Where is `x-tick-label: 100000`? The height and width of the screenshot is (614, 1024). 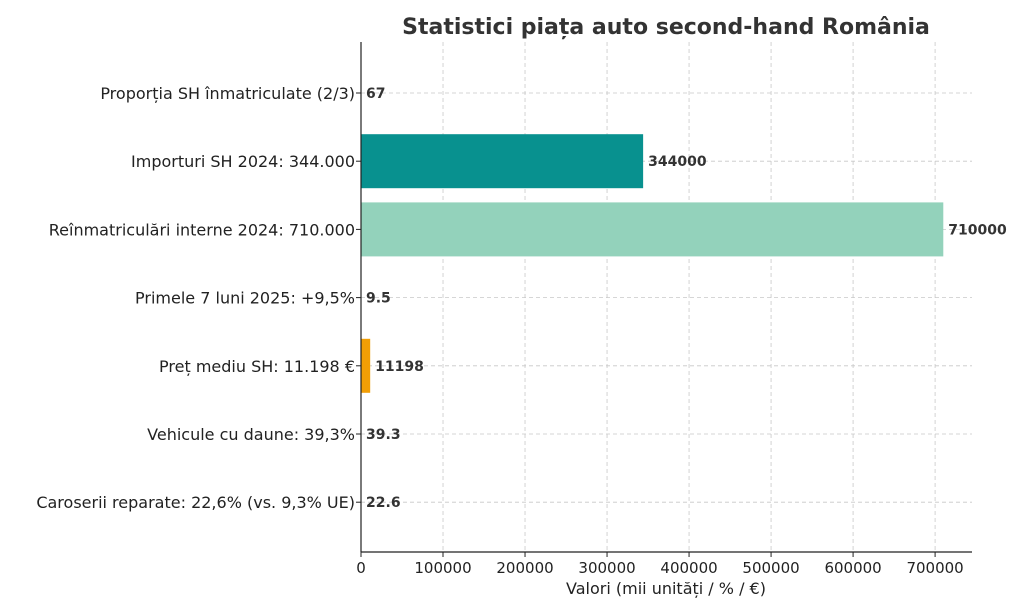
x-tick-label: 100000 is located at coordinates (442, 568).